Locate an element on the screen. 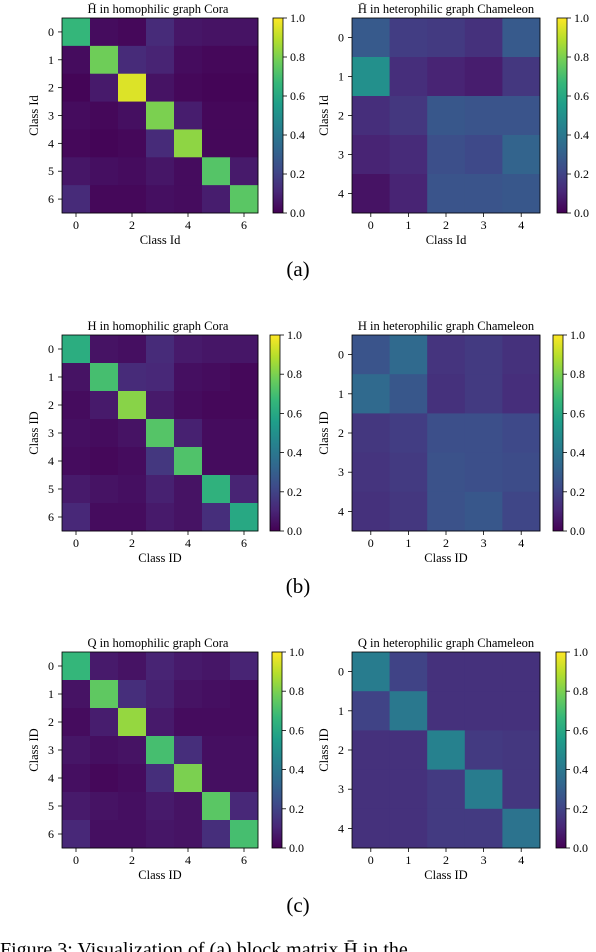  y-tick-label: 3 is located at coordinates (341, 472).